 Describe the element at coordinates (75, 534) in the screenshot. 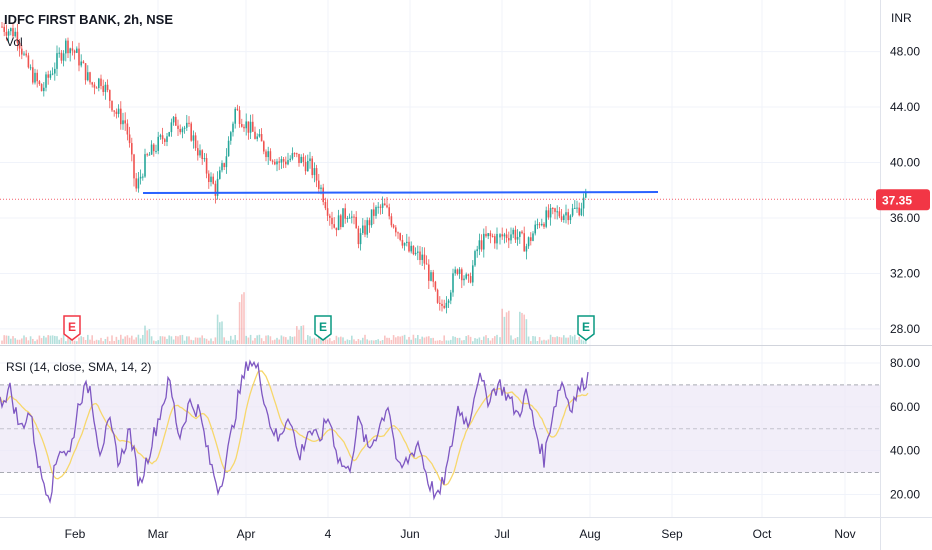

I see `x-tick-label: Feb` at that location.